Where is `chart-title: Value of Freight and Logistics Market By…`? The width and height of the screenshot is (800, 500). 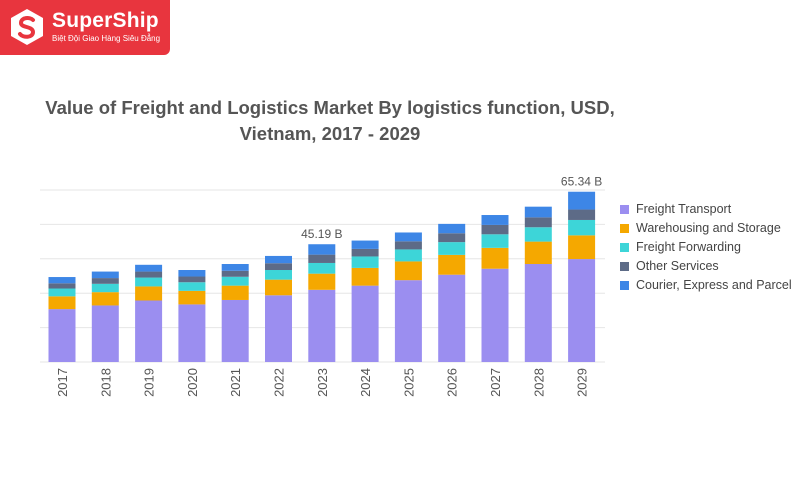
chart-title: Value of Freight and Logistics Market By… is located at coordinates (330, 120).